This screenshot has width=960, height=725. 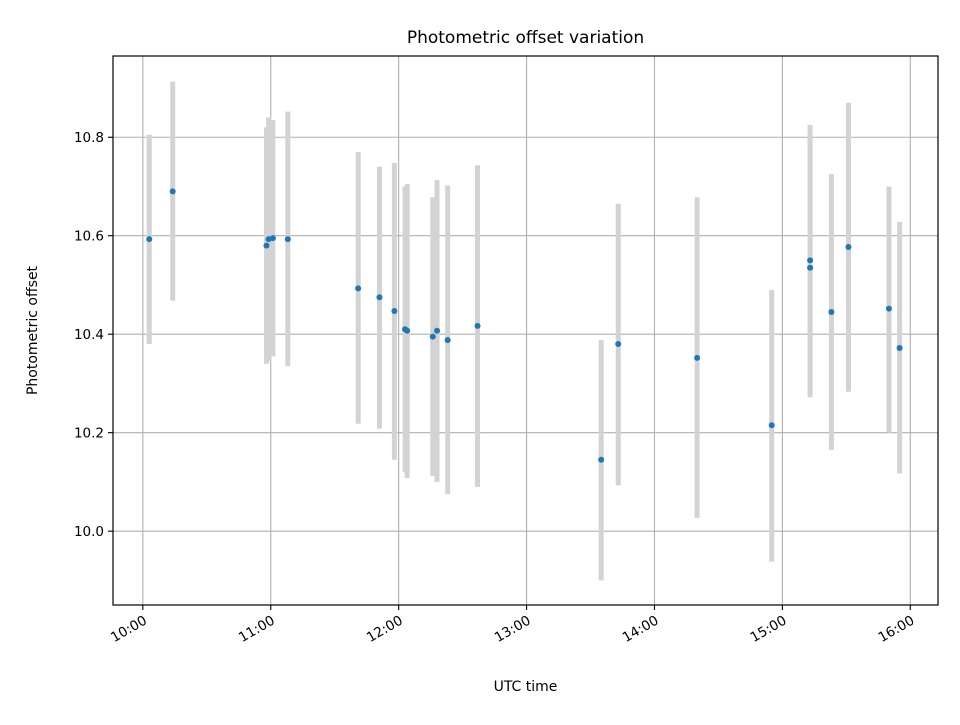 I want to click on y-axis-label: Photometric offset, so click(x=33, y=330).